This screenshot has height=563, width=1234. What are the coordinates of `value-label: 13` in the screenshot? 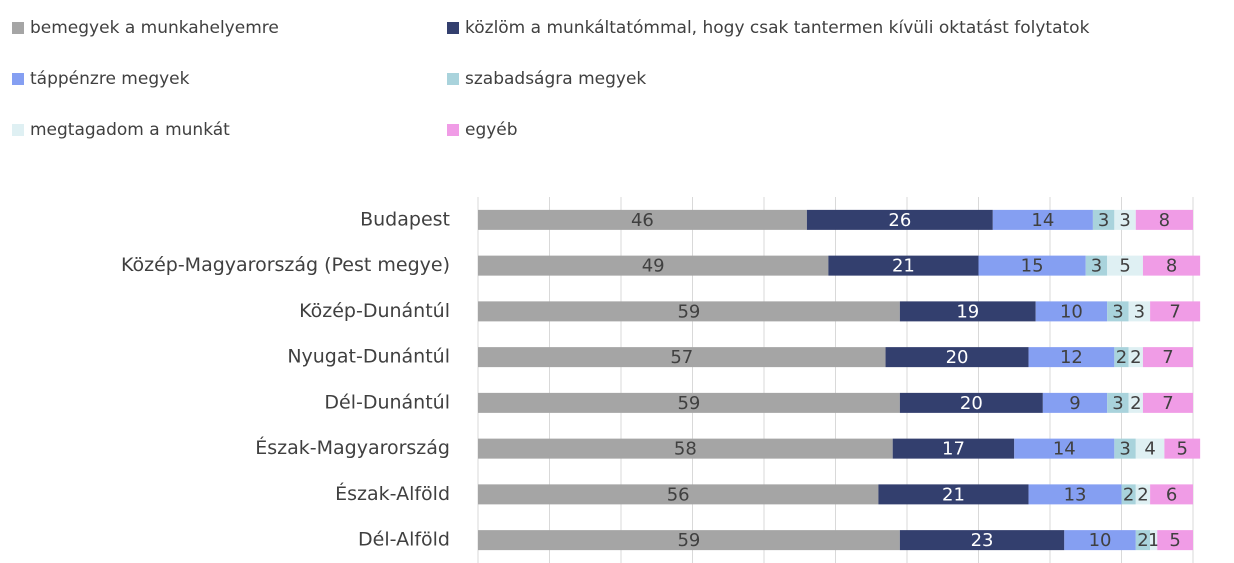 It's located at (1075, 494).